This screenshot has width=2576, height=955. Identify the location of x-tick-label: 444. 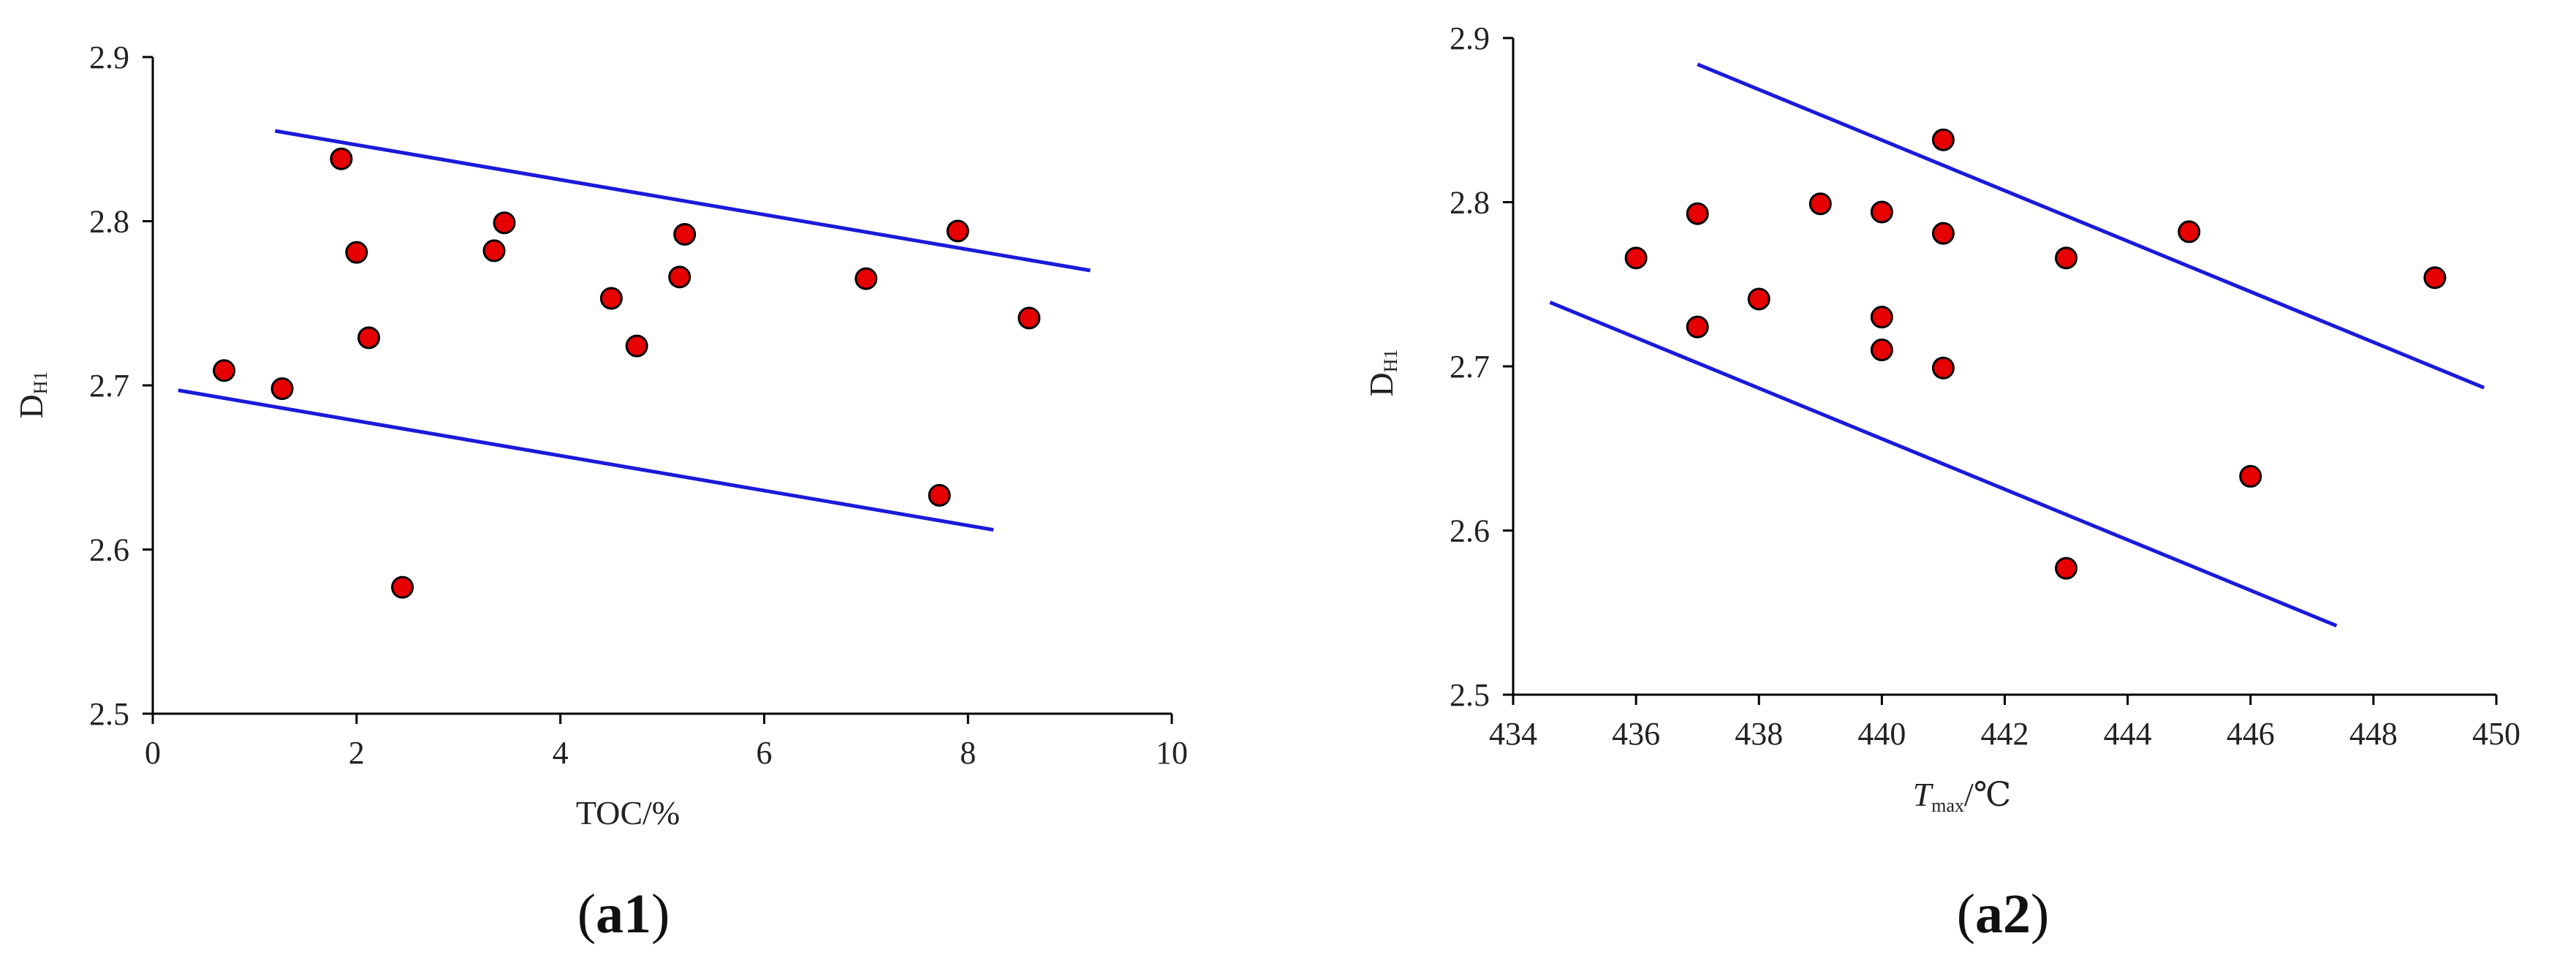
(2128, 734).